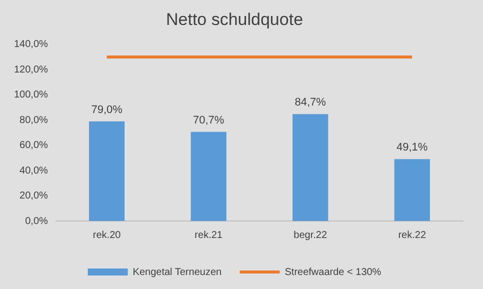  I want to click on data-label: 70,7%, so click(208, 120).